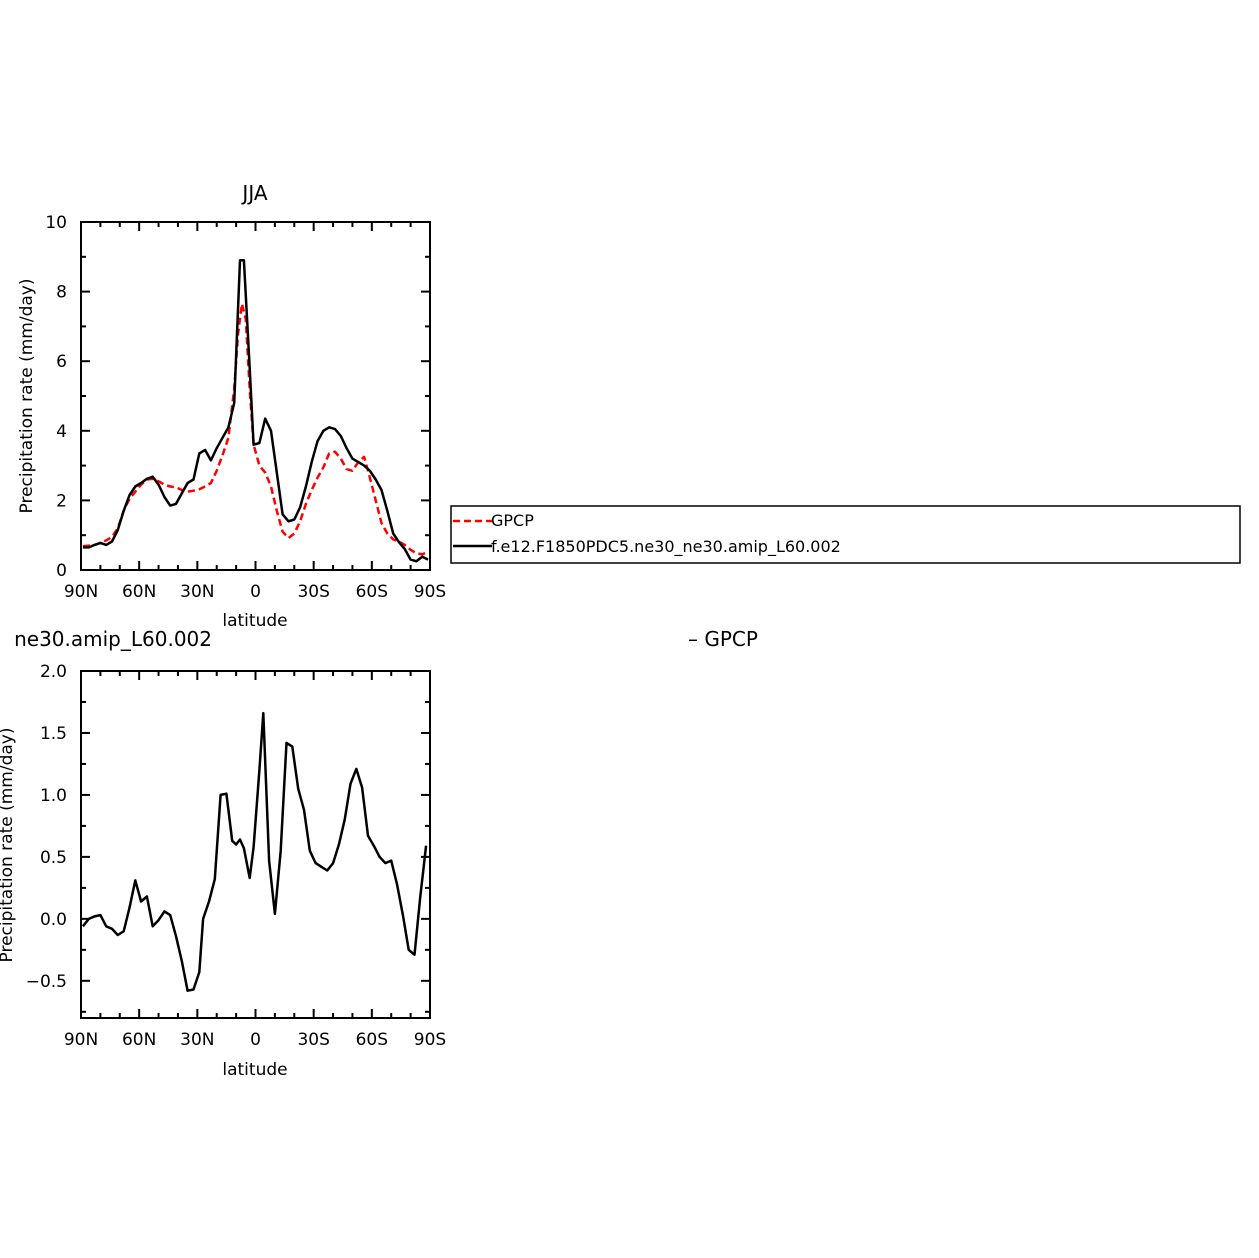 The height and width of the screenshot is (1258, 1259). What do you see at coordinates (254, 621) in the screenshot?
I see `panel-top-xlabel: latitude` at bounding box center [254, 621].